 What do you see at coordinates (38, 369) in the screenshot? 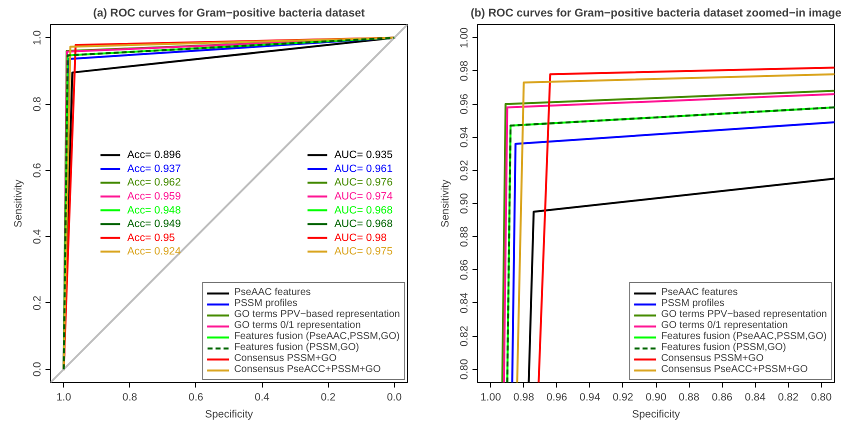
I see `y-tick-label: 0.0` at bounding box center [38, 369].